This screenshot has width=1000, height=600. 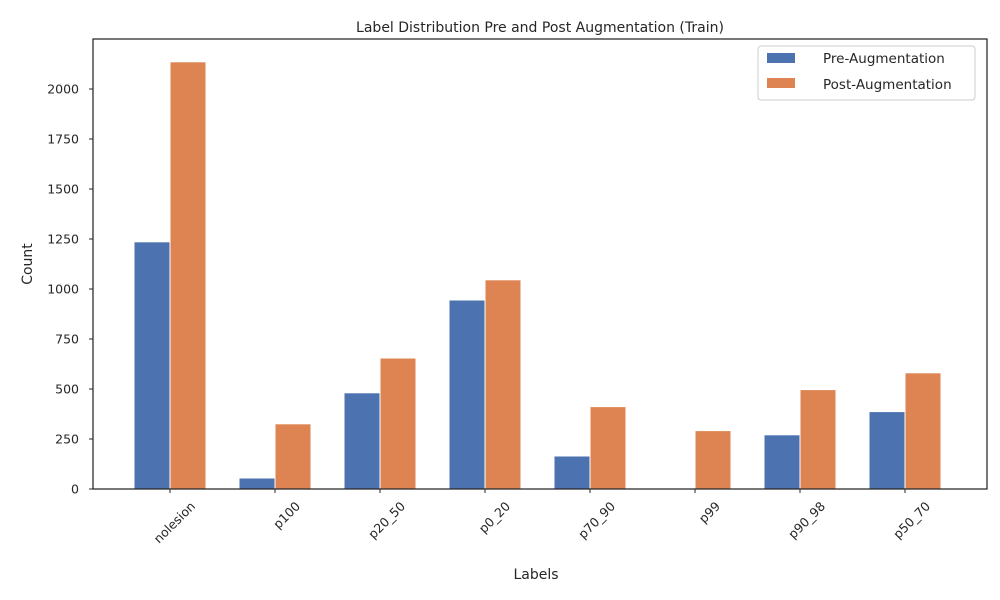 What do you see at coordinates (63, 89) in the screenshot?
I see `y-tick-label: 2000` at bounding box center [63, 89].